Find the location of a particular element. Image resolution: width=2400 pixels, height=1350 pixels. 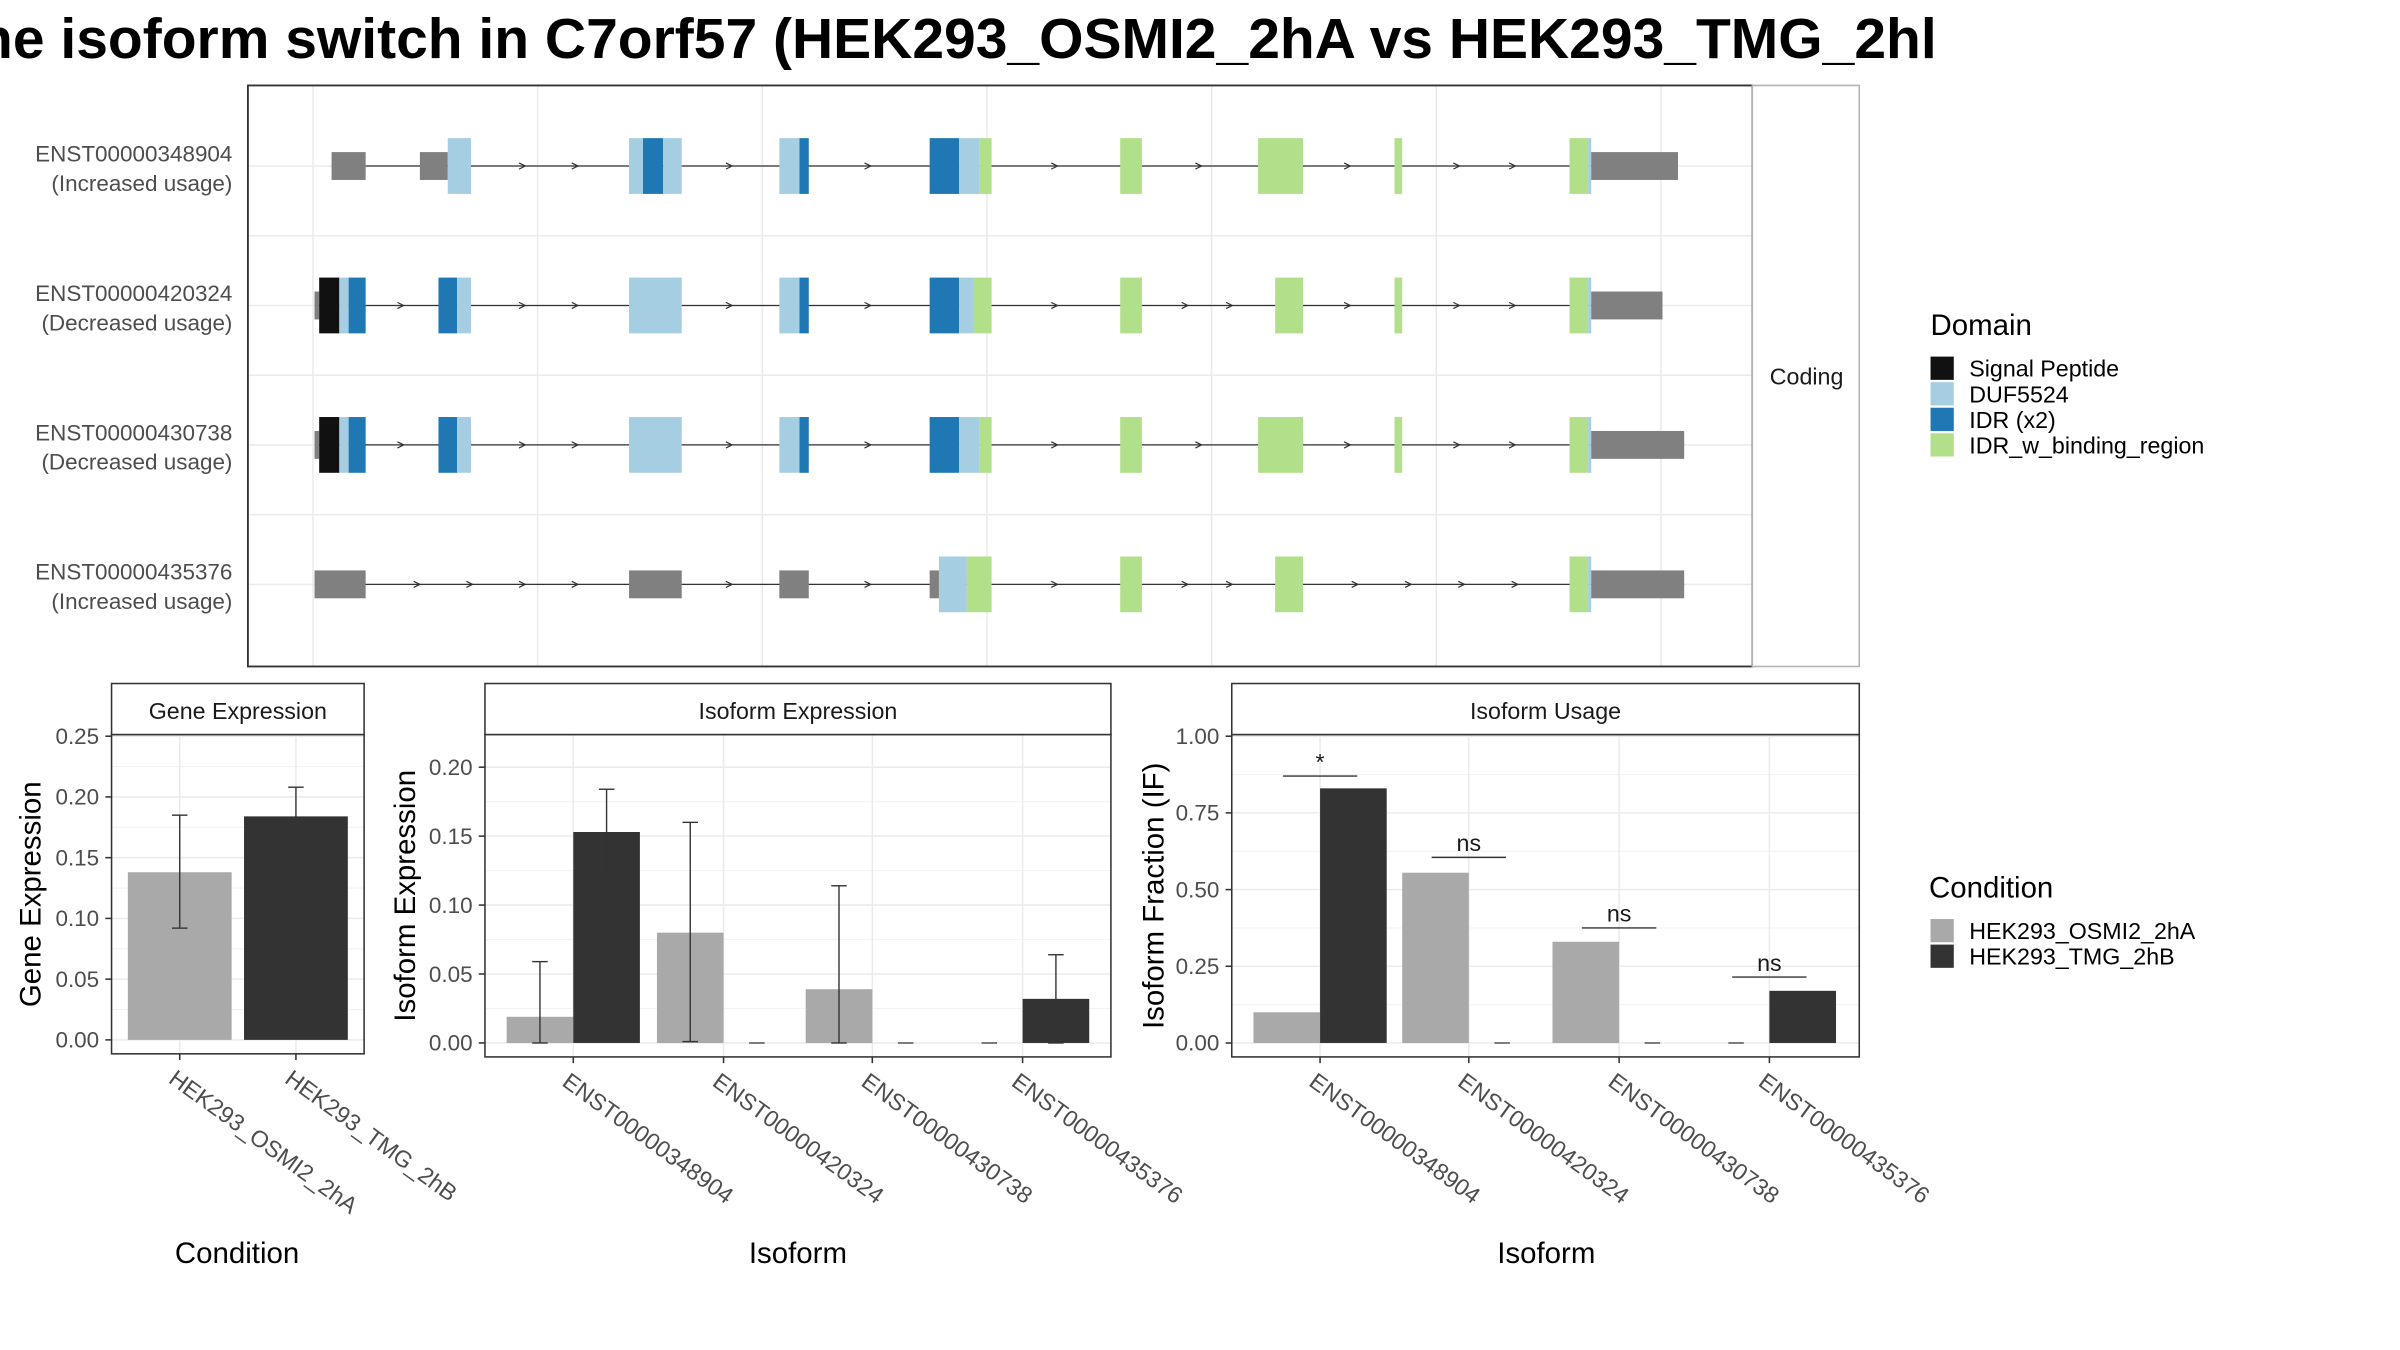

transcript-id-label: ENST00000435376 is located at coordinates (133, 572).